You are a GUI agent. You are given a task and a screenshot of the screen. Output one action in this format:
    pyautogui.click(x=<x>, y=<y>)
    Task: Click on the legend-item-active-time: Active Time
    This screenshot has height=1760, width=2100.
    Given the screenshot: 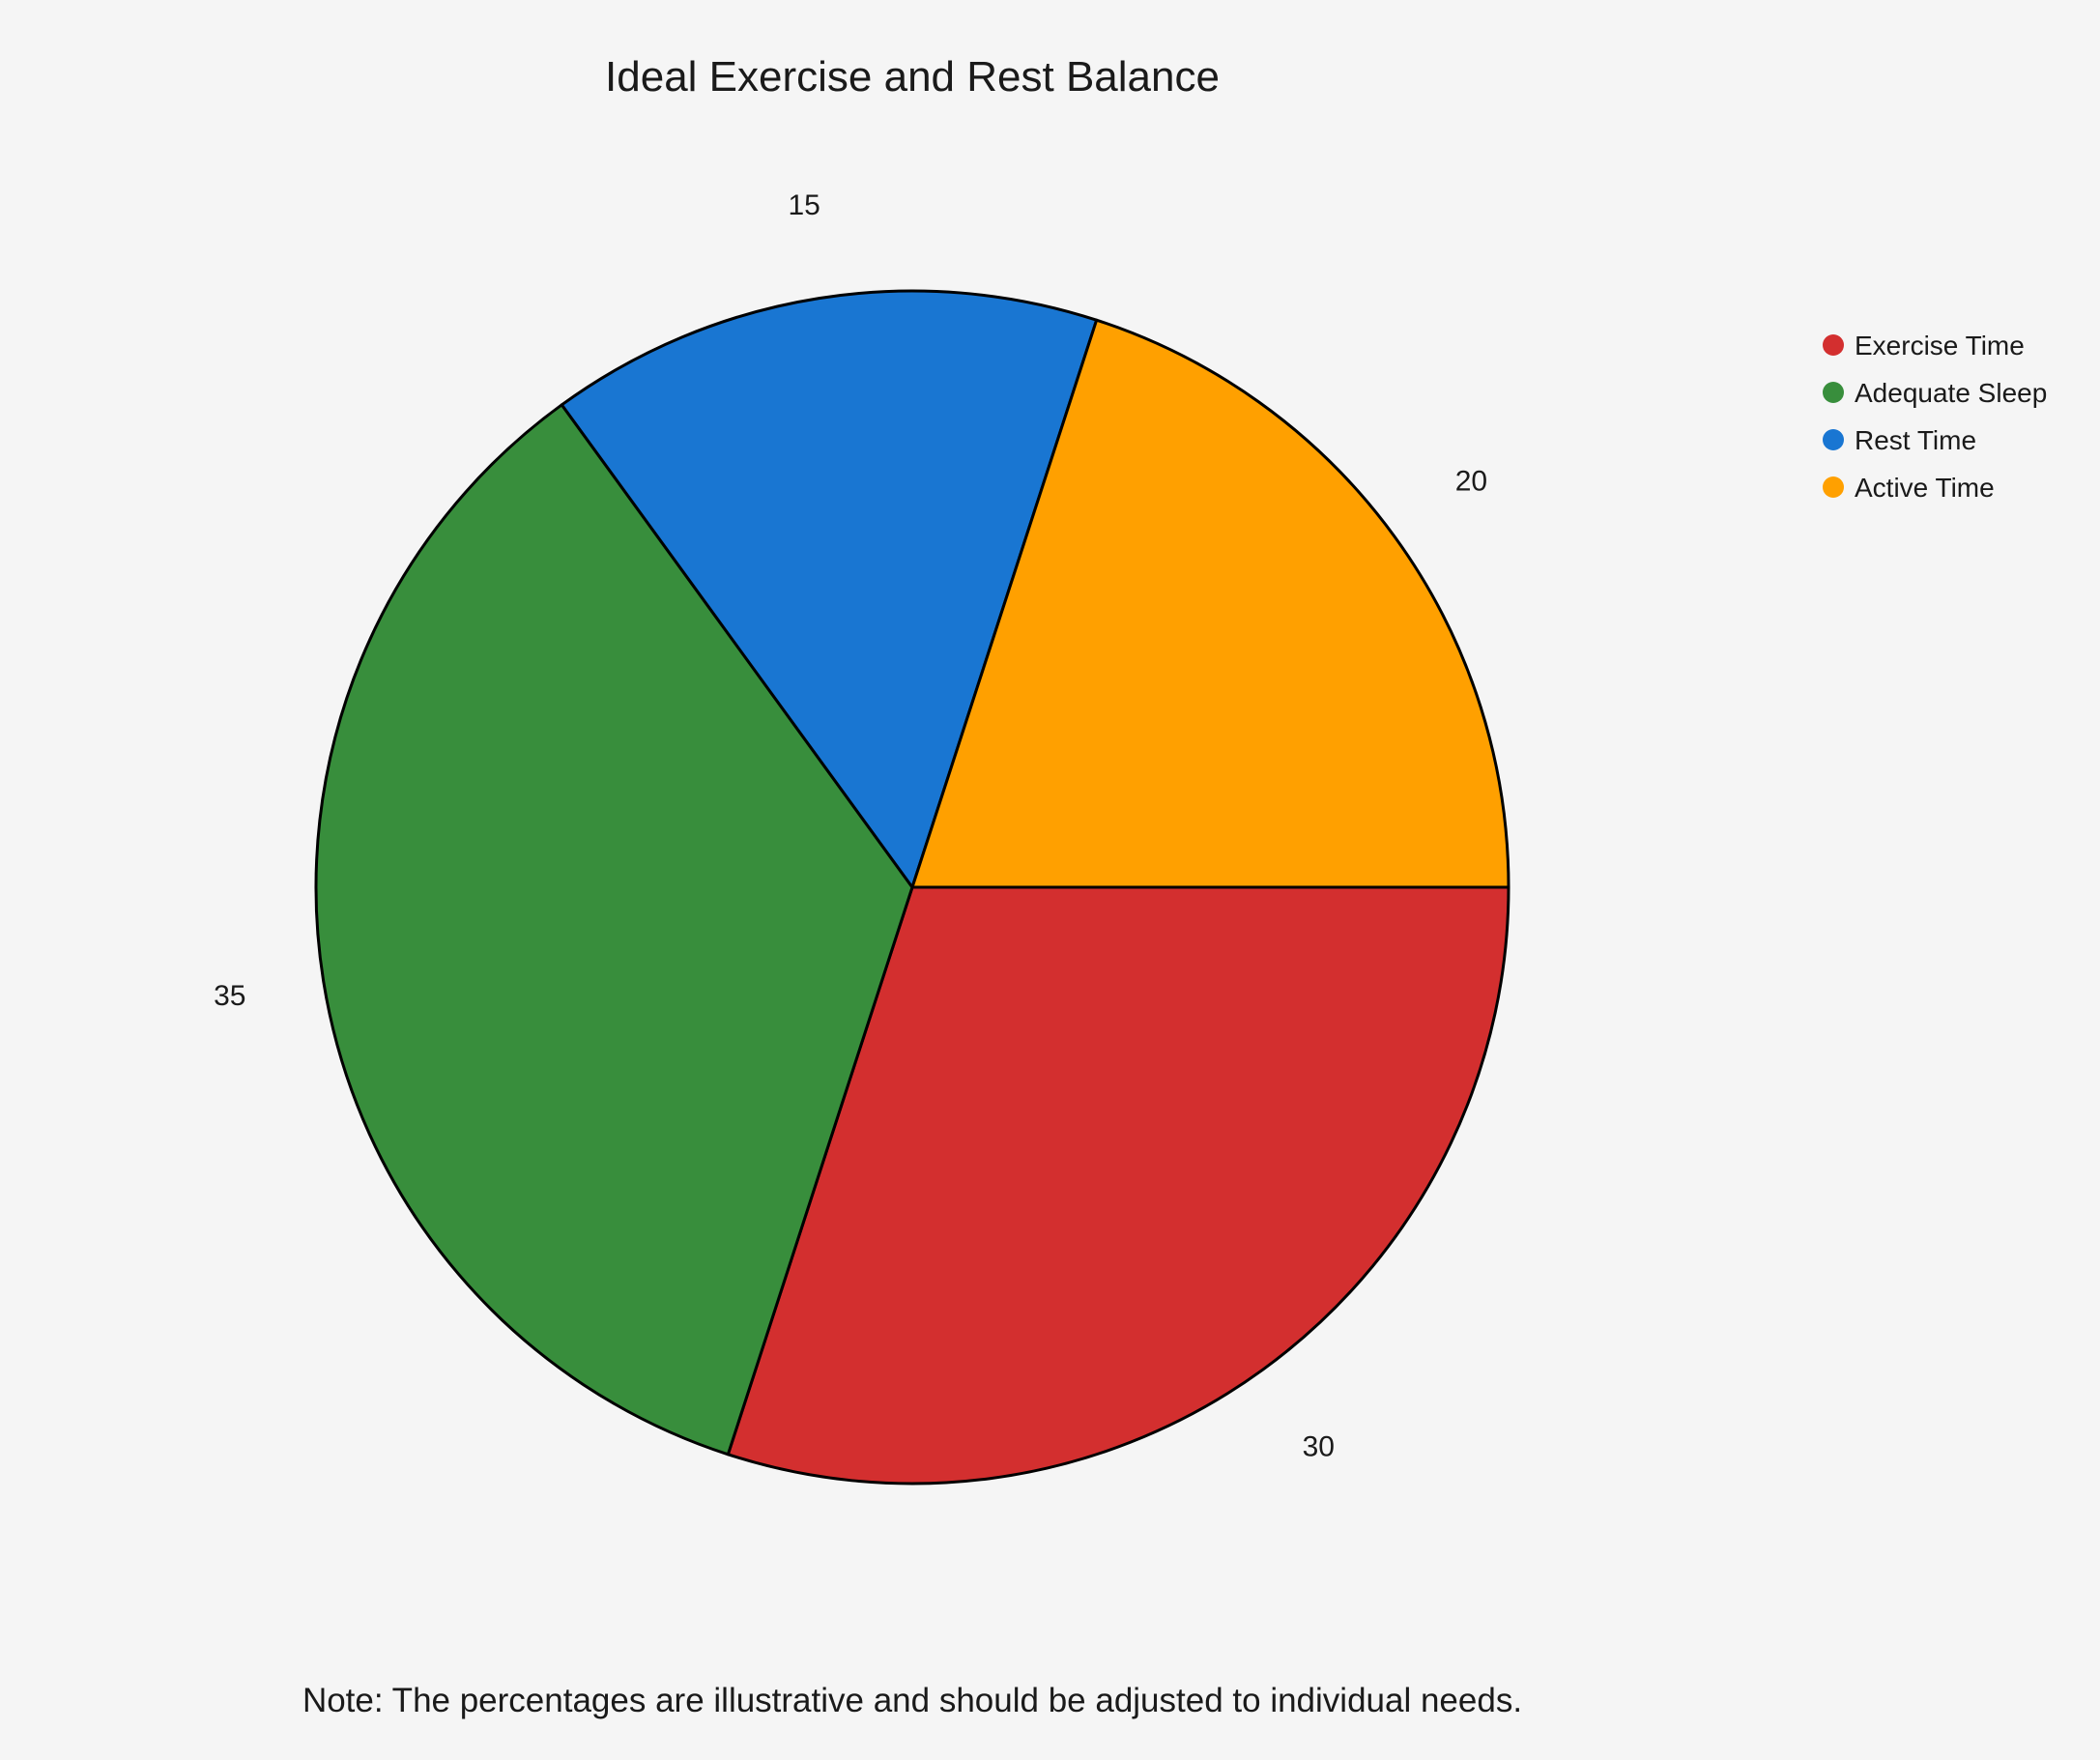 What is the action you would take?
    pyautogui.click(x=1909, y=488)
    